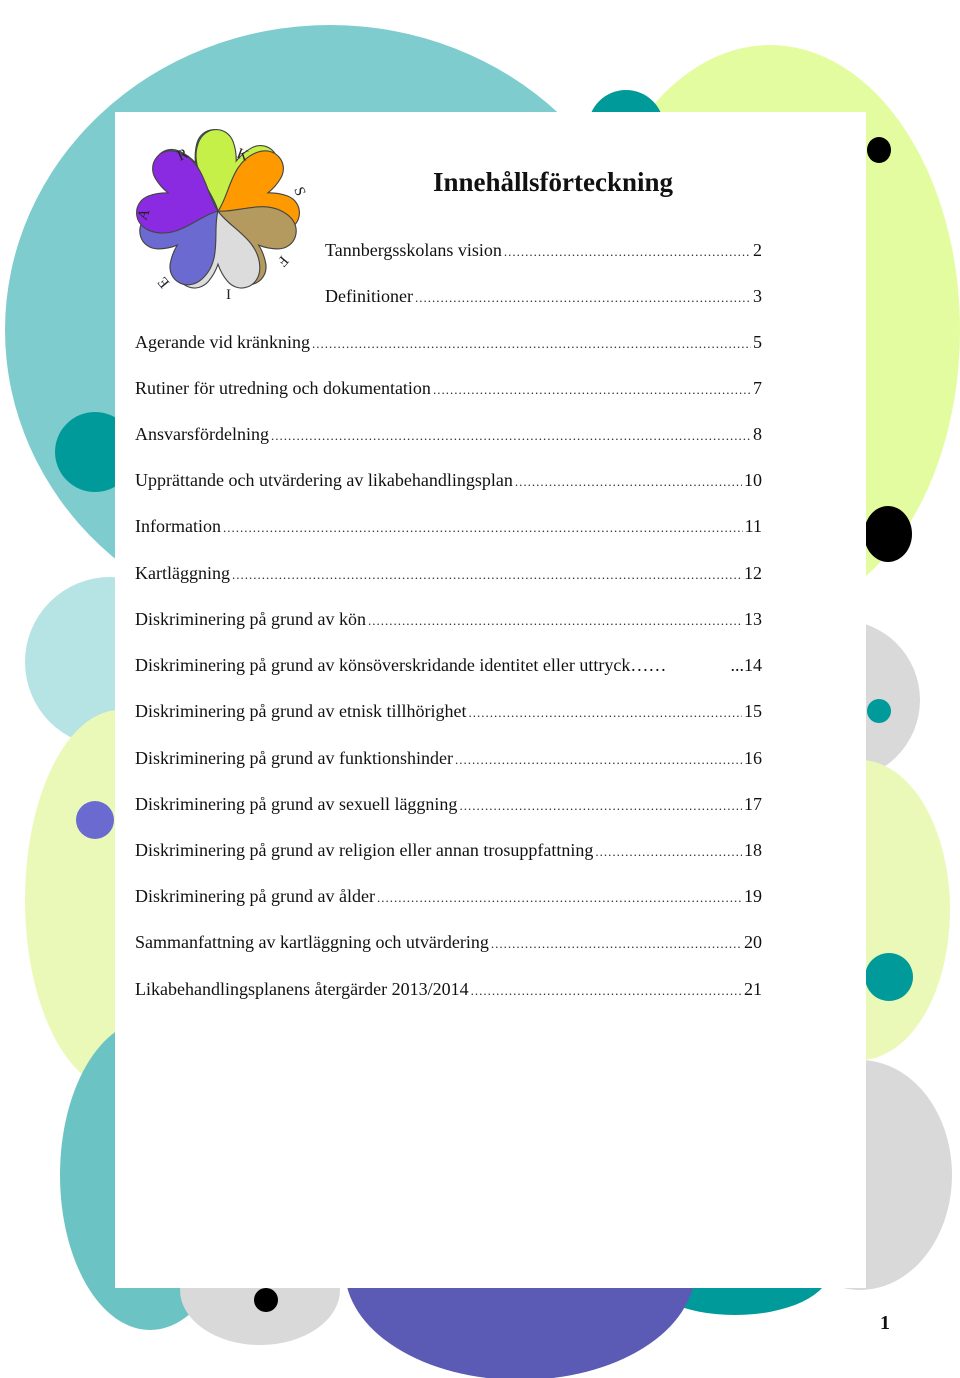 This screenshot has height=1378, width=960. What do you see at coordinates (250, 619) in the screenshot?
I see `toc-entry-title: Diskriminering på grund av kön` at bounding box center [250, 619].